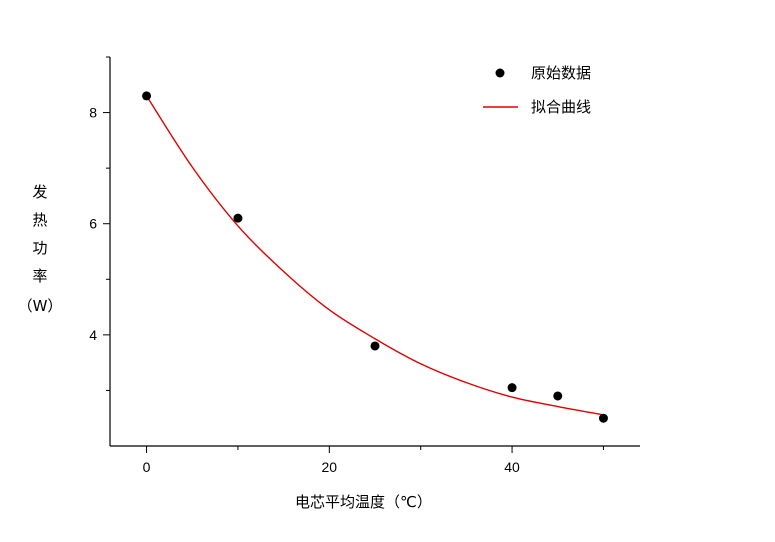 Image resolution: width=775 pixels, height=542 pixels. Describe the element at coordinates (537, 90) in the screenshot. I see `legend: 原始数据 拟合曲线` at that location.